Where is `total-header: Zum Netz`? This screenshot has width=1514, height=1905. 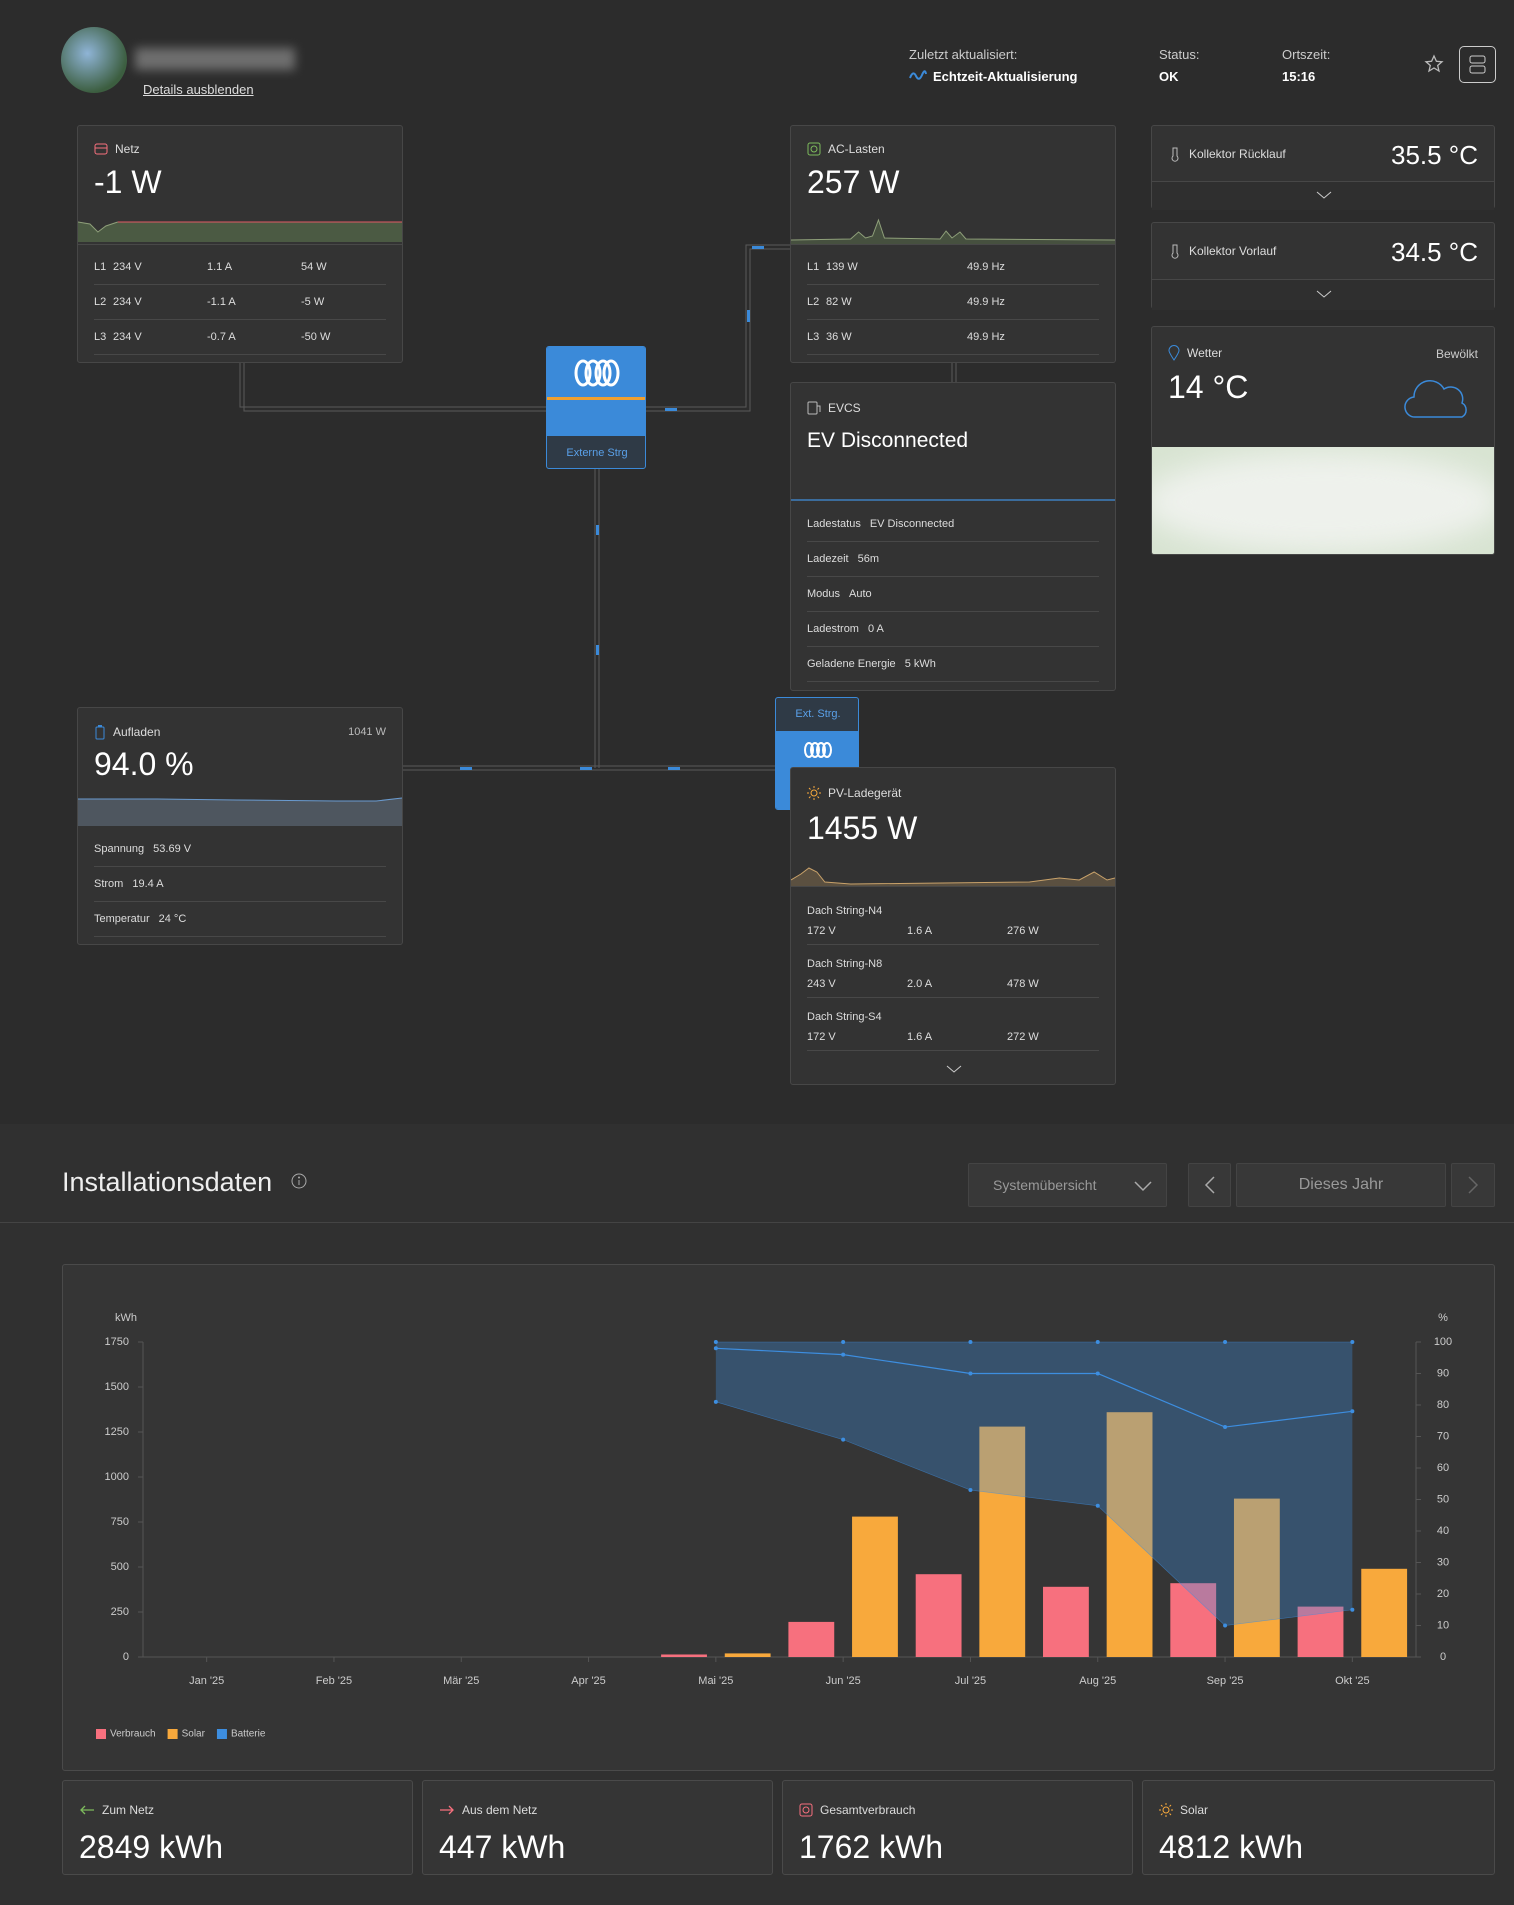
total-header: Zum Netz is located at coordinates (116, 1810).